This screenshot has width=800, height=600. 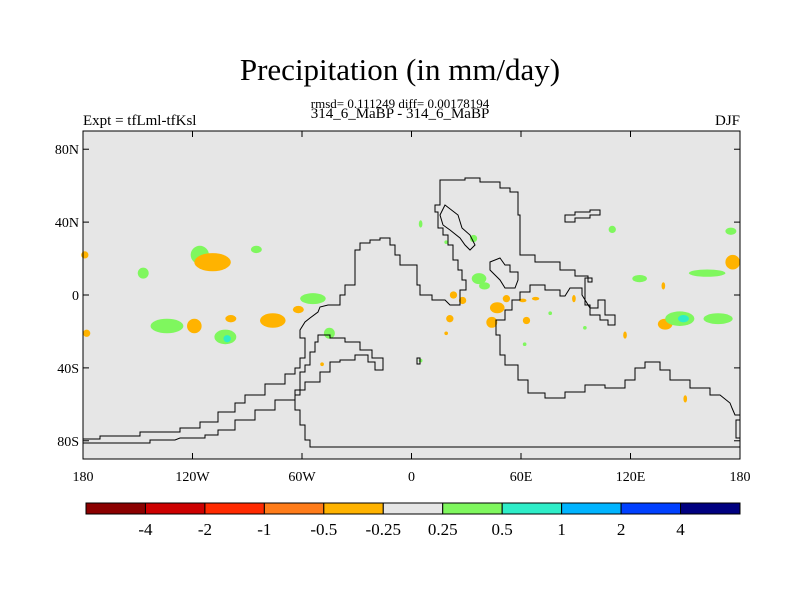 I want to click on colorbar-label: 4, so click(x=680, y=529).